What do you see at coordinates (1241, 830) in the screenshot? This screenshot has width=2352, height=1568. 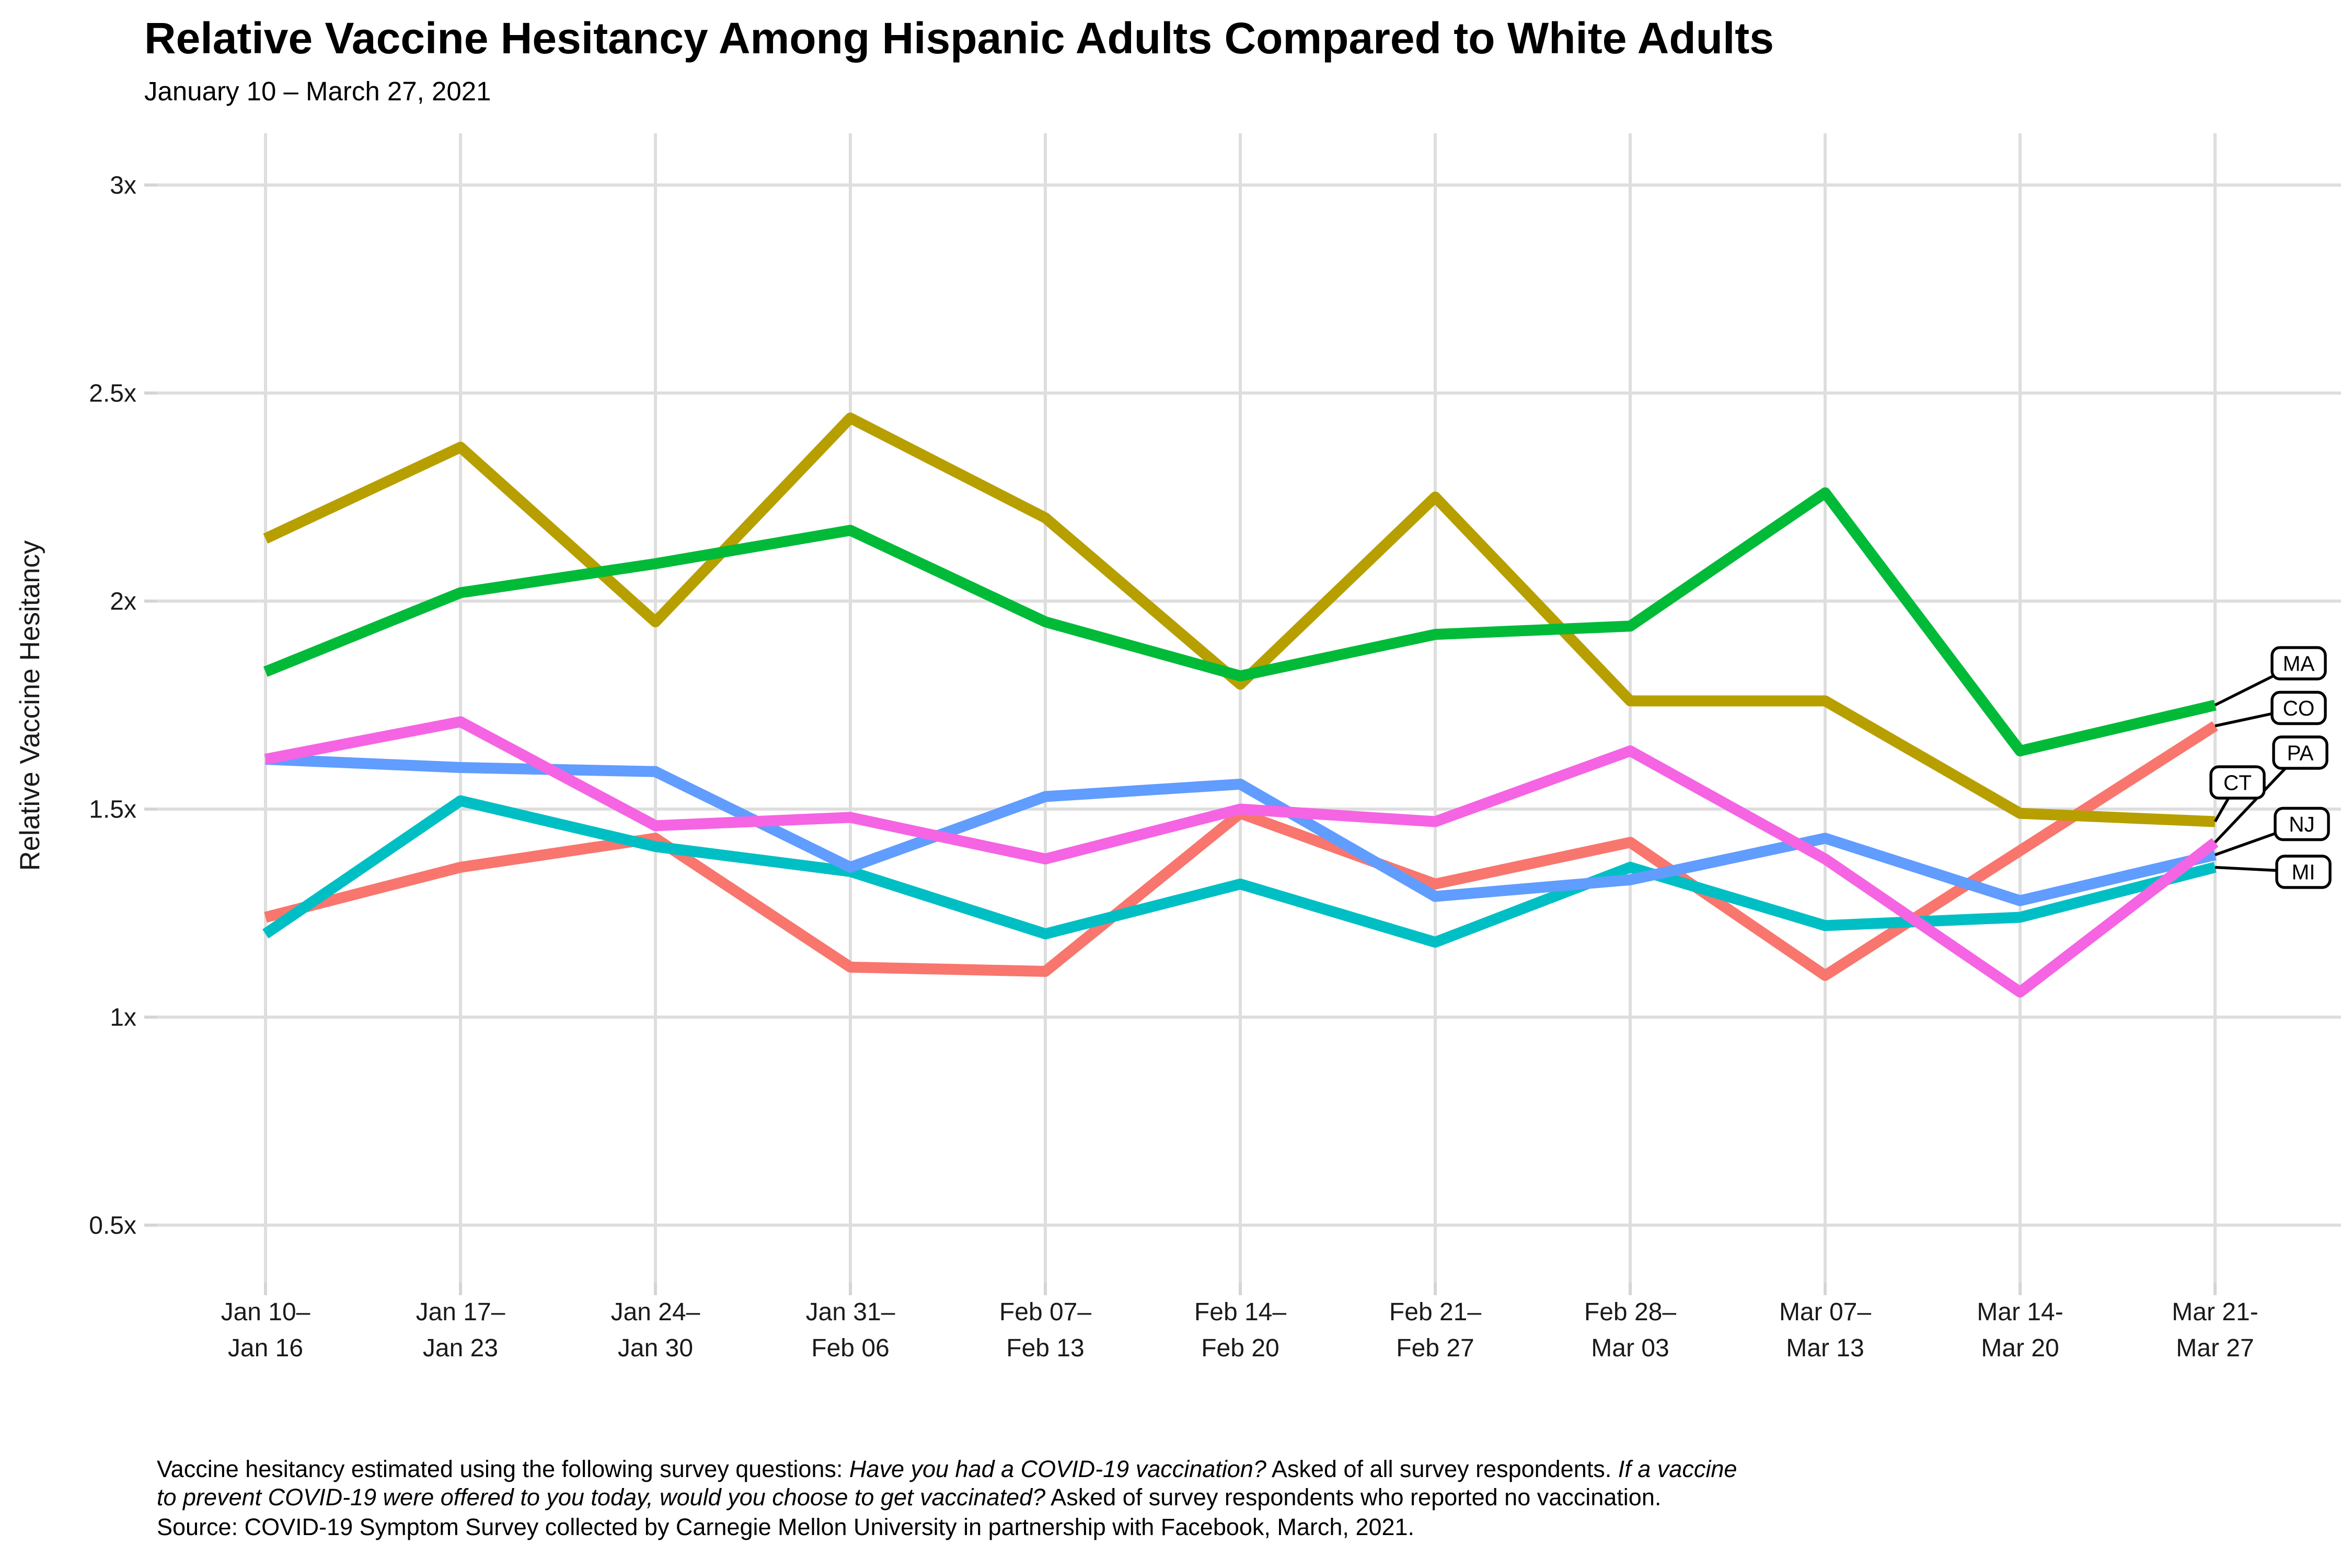 I see `series-line-NJ` at bounding box center [1241, 830].